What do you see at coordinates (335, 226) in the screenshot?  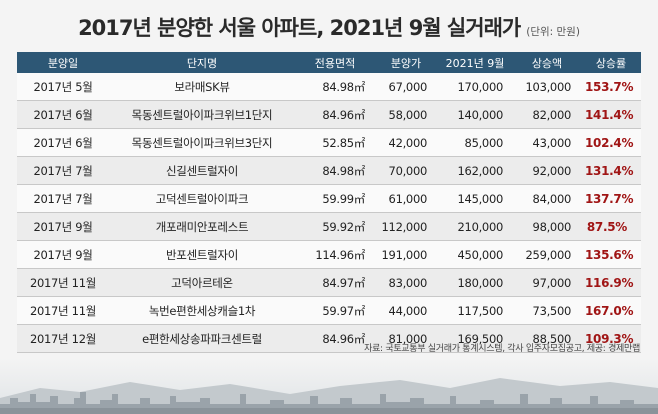 I see `area-cell: 59.92㎡` at bounding box center [335, 226].